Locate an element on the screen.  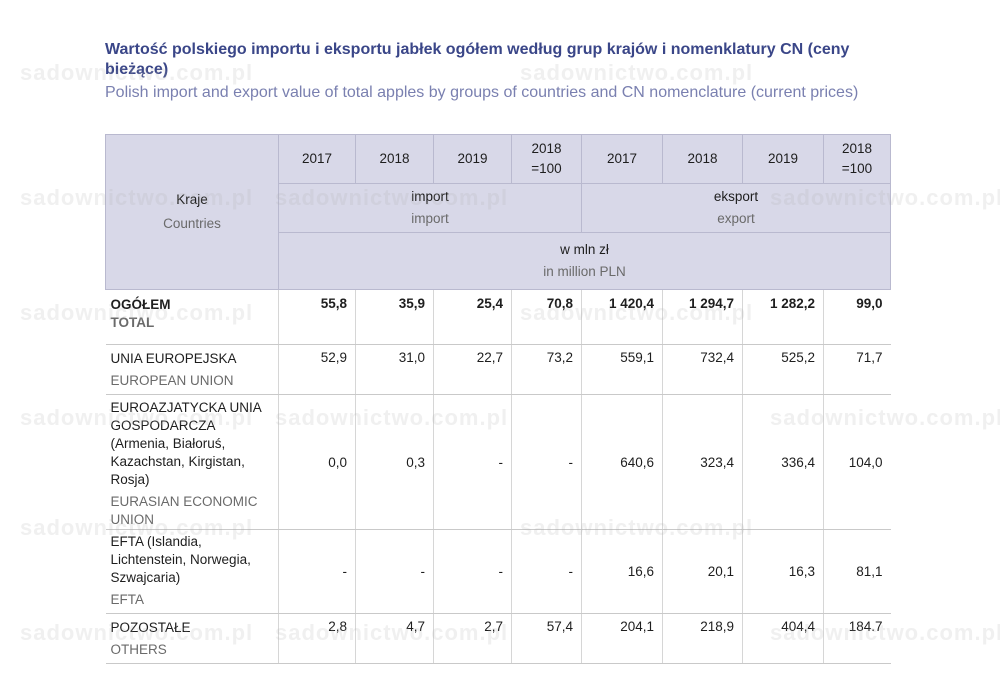
row-label-en: EFTA is located at coordinates (127, 599).